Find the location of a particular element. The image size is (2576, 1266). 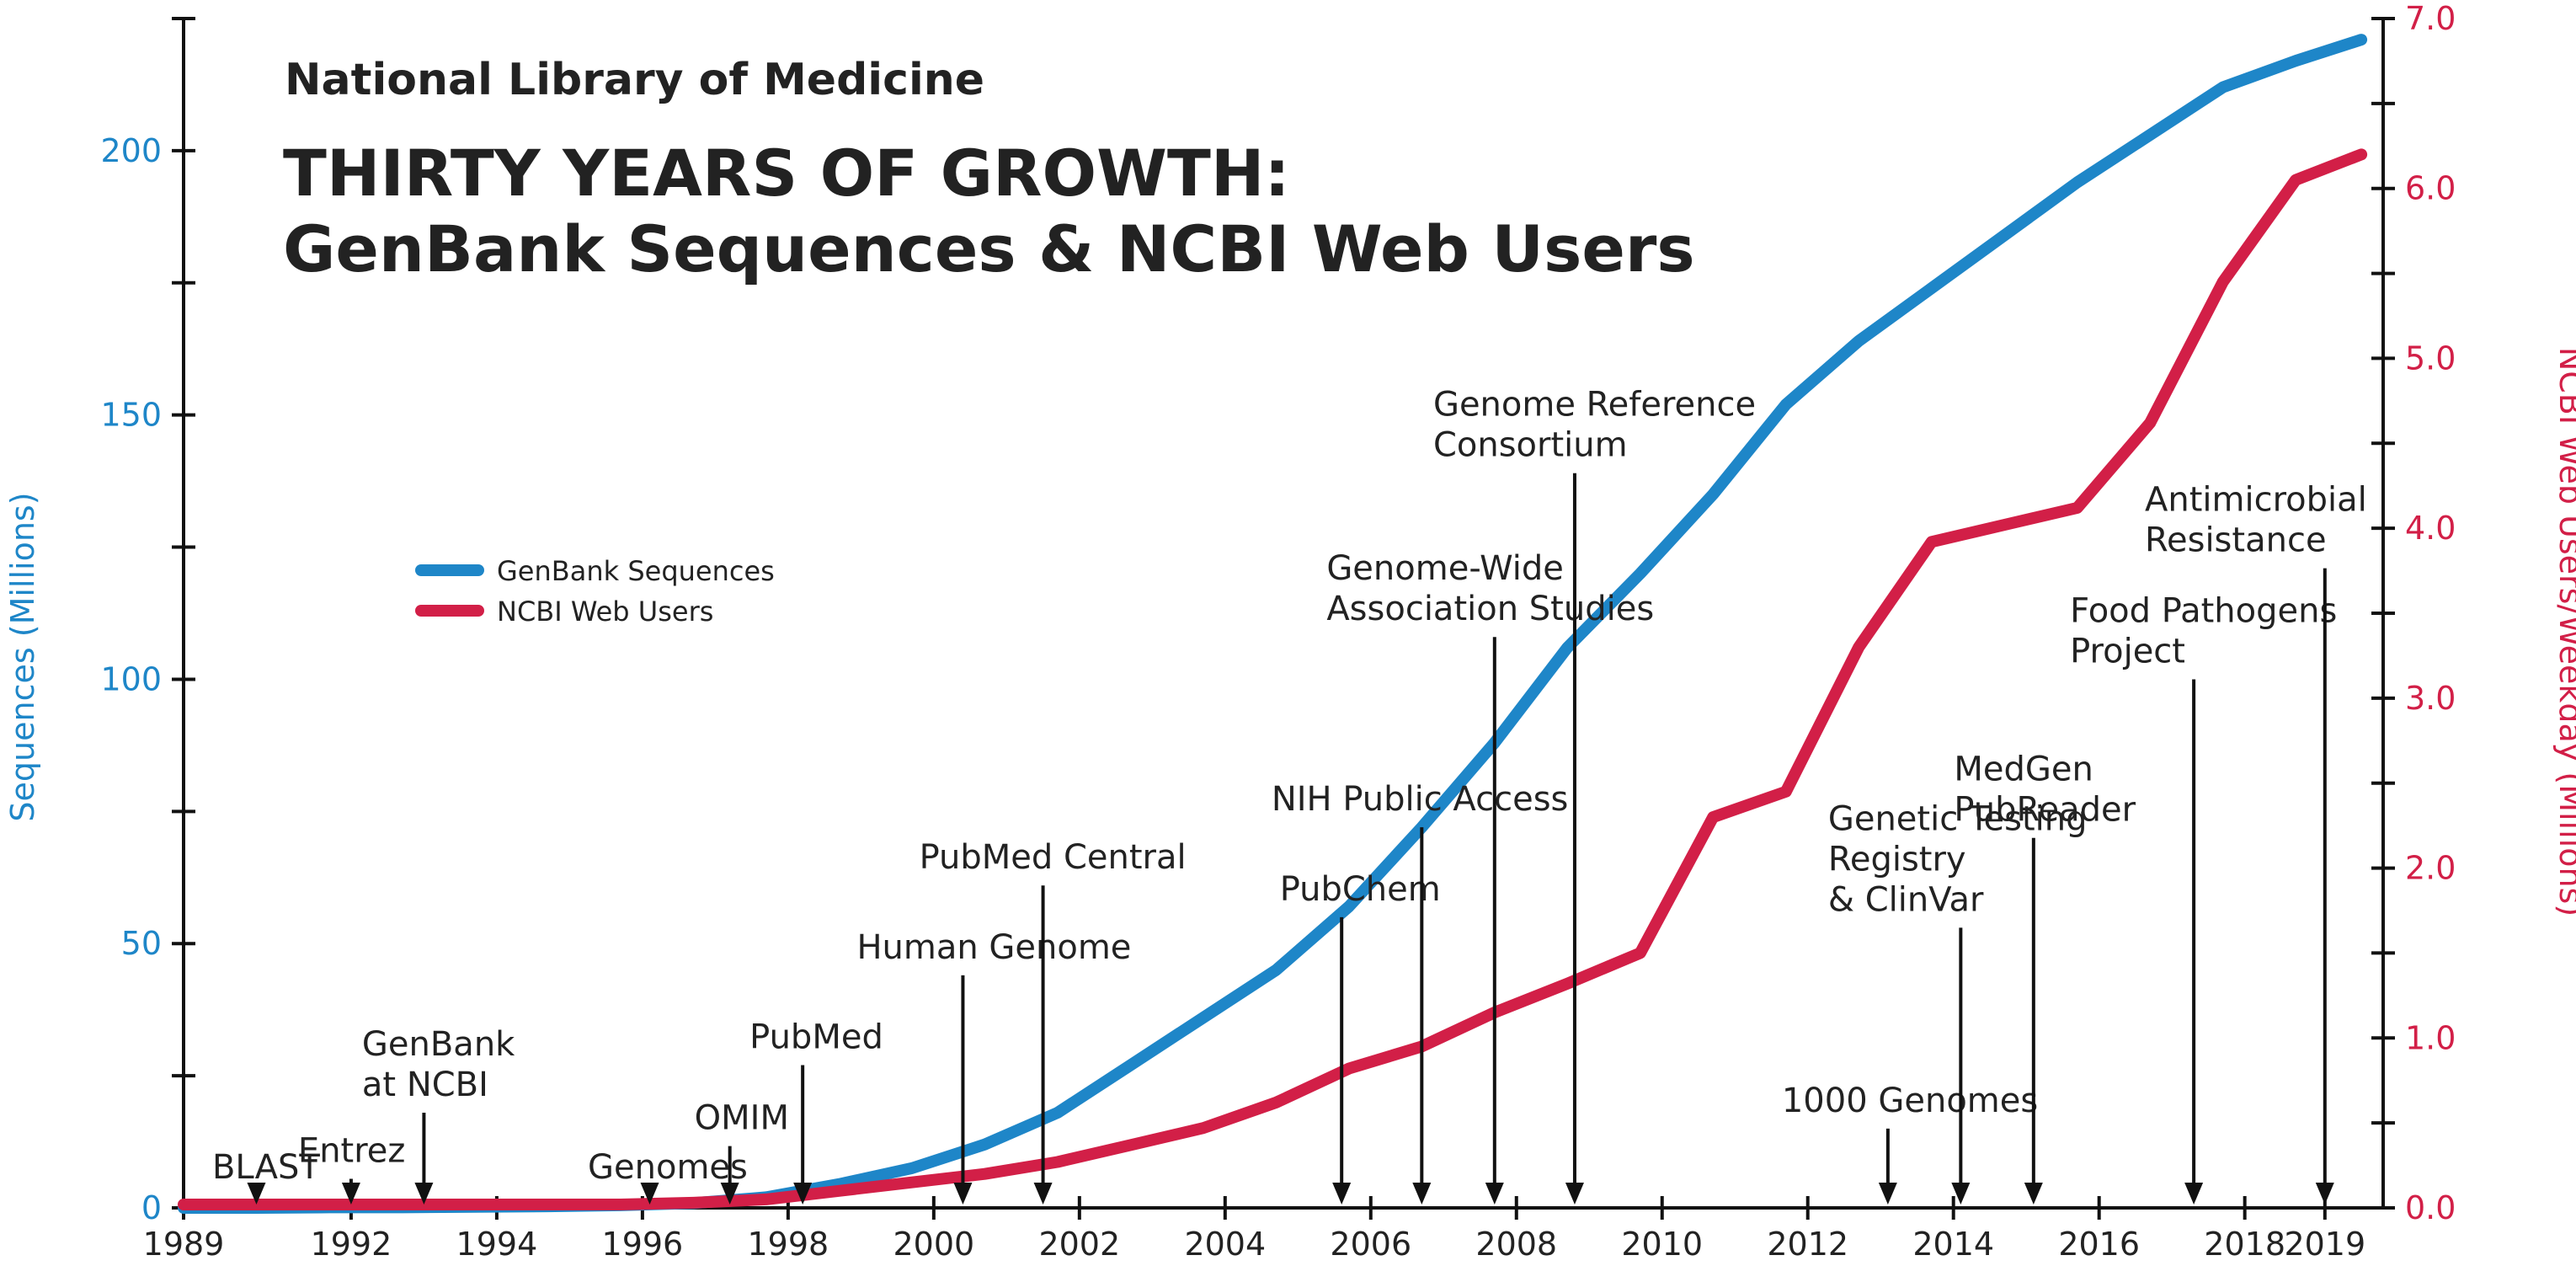

milestone-label: Association Studies is located at coordinates (1490, 609).